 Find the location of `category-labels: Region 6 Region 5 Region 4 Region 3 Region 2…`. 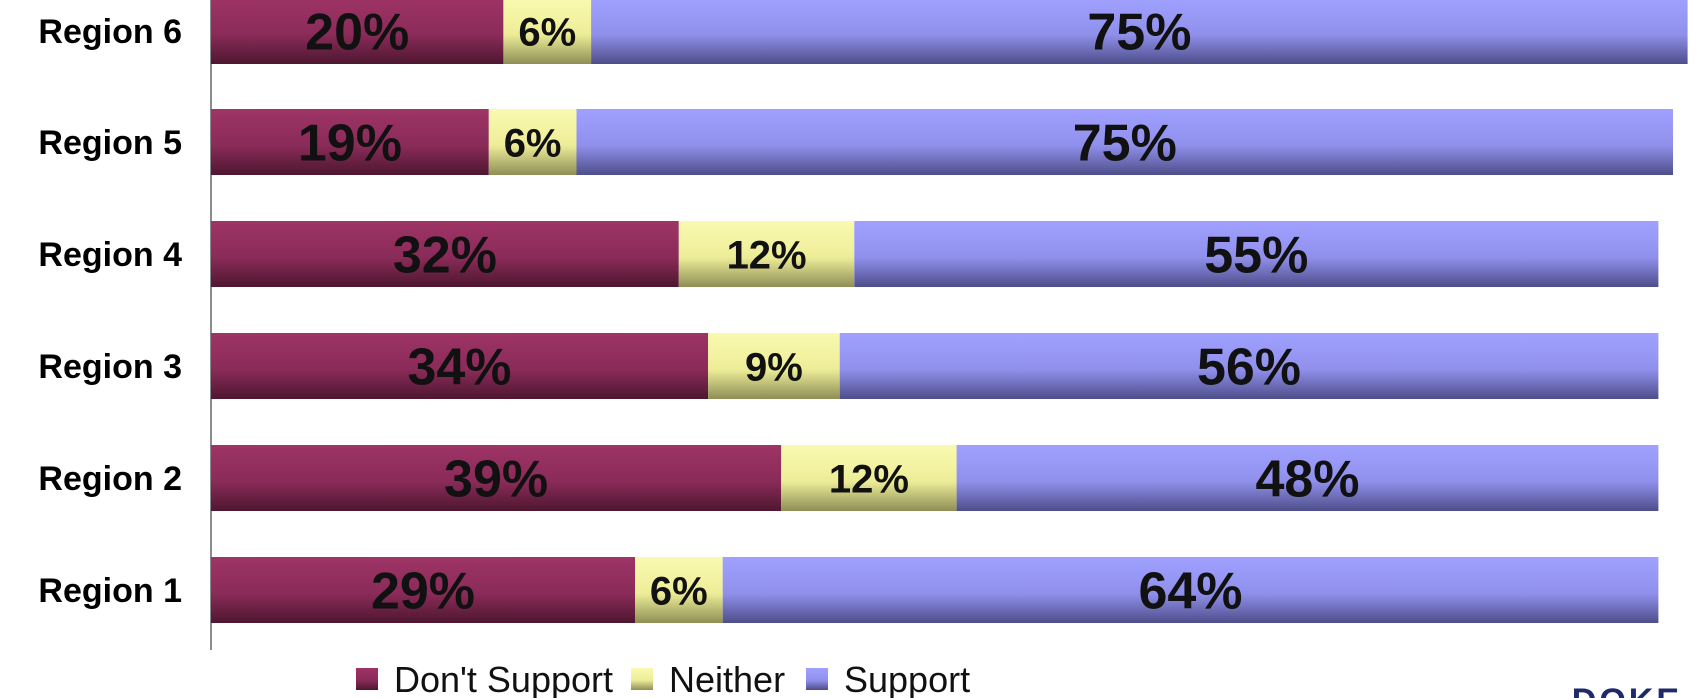

category-labels: Region 6 Region 5 Region 4 Region 3 Region 2… is located at coordinates (110, 311).